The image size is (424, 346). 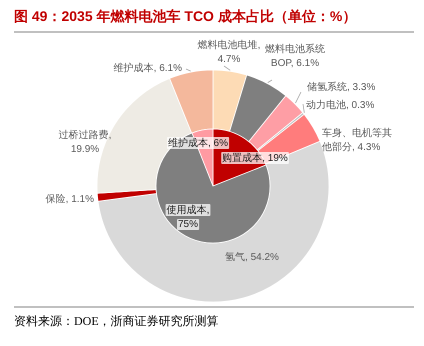 I want to click on slice-label: 燃料电池电堆, 4.7%, so click(x=229, y=52).